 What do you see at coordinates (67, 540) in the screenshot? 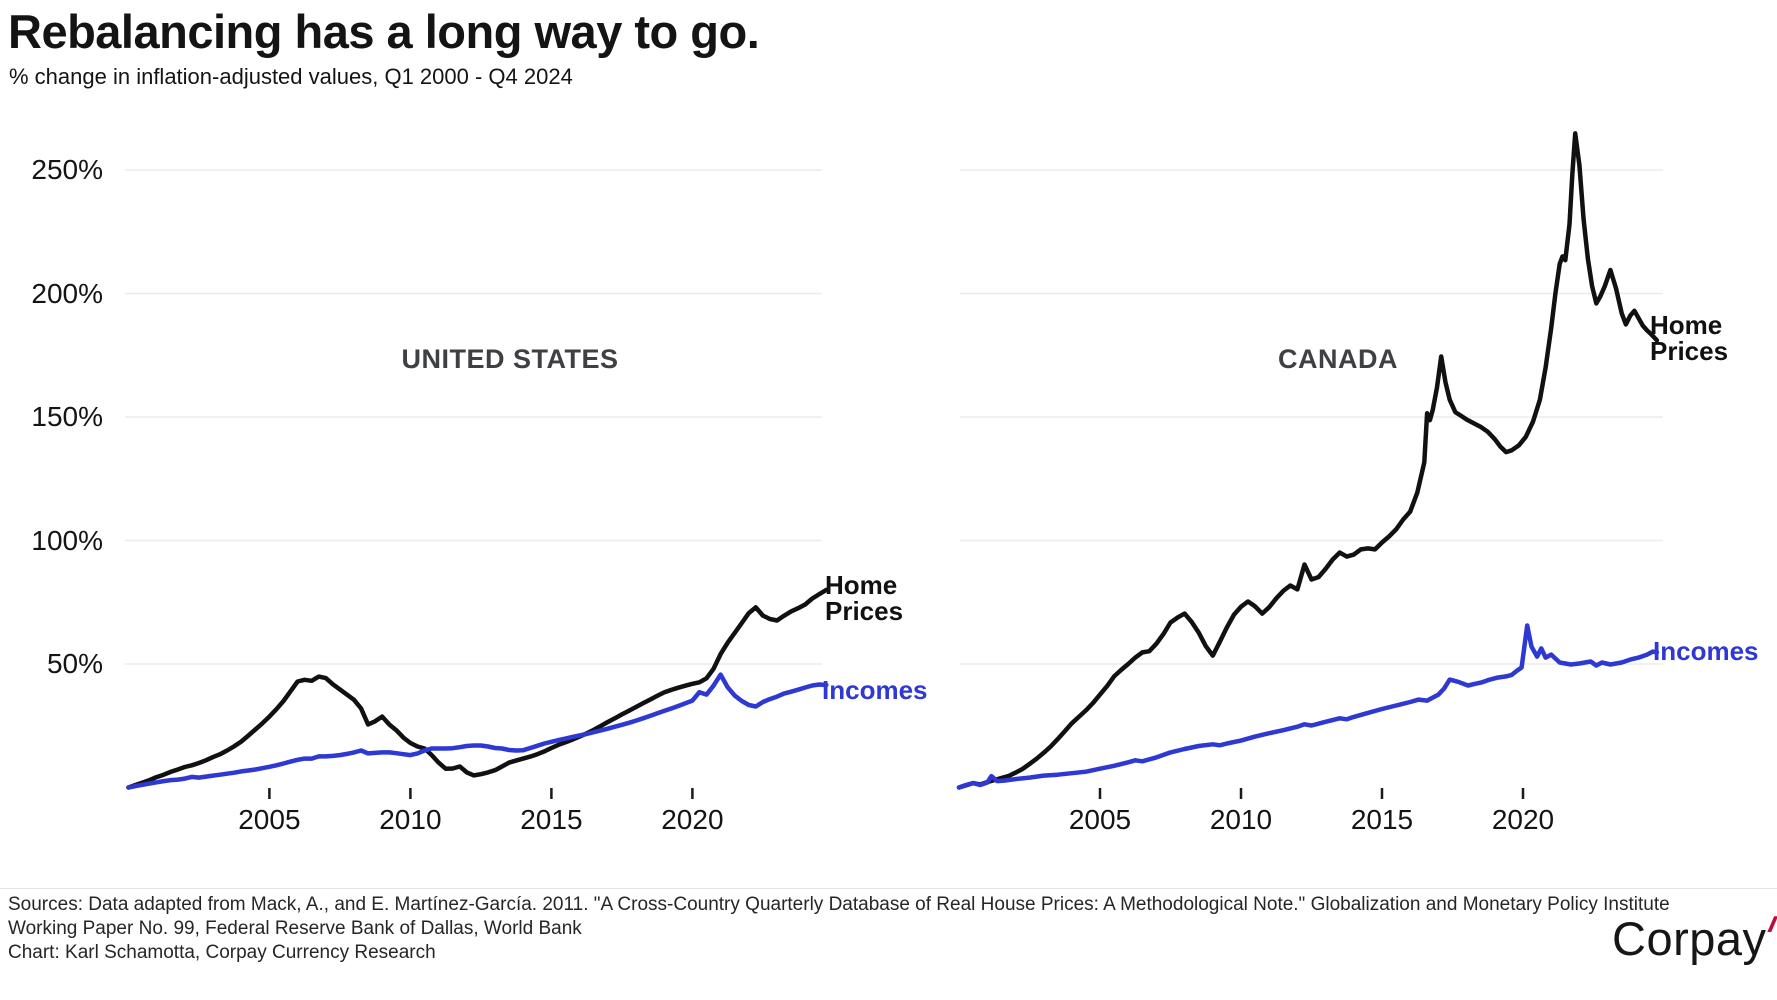
I see `y-axis-label-100: 100%` at bounding box center [67, 540].